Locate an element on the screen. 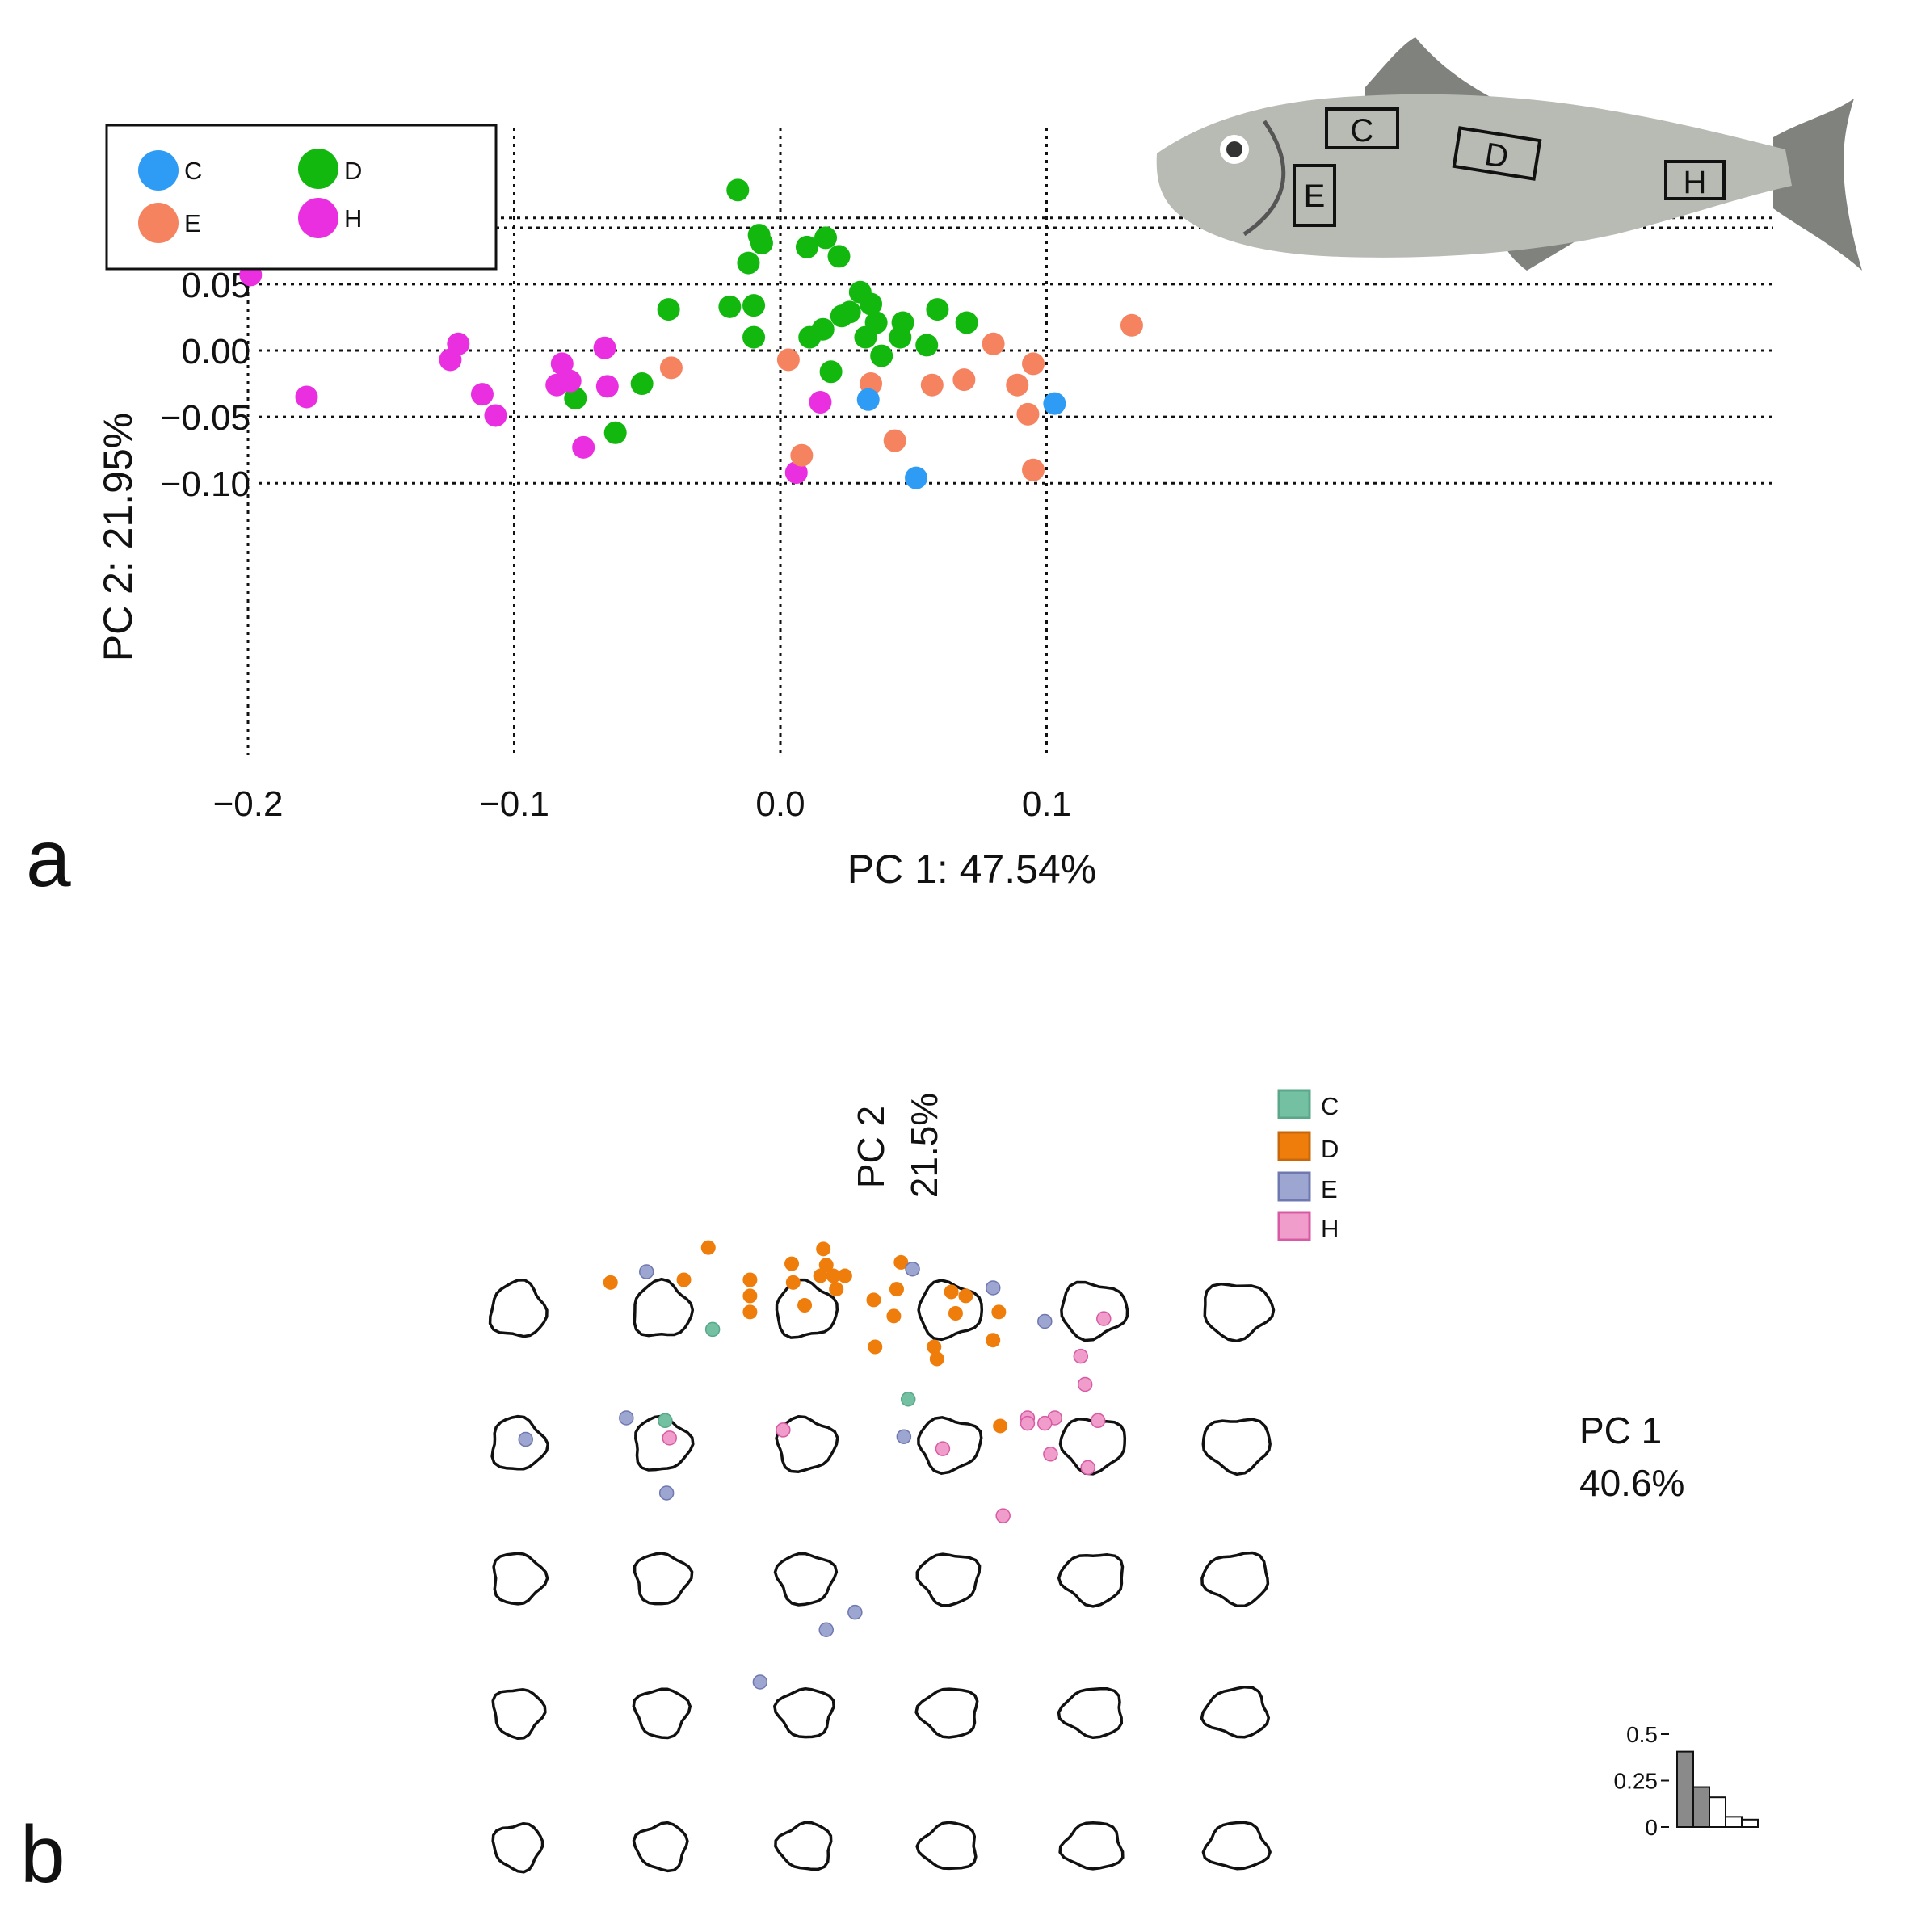  panel-b-x-axis-percent: 40.6% is located at coordinates (1631, 1483).